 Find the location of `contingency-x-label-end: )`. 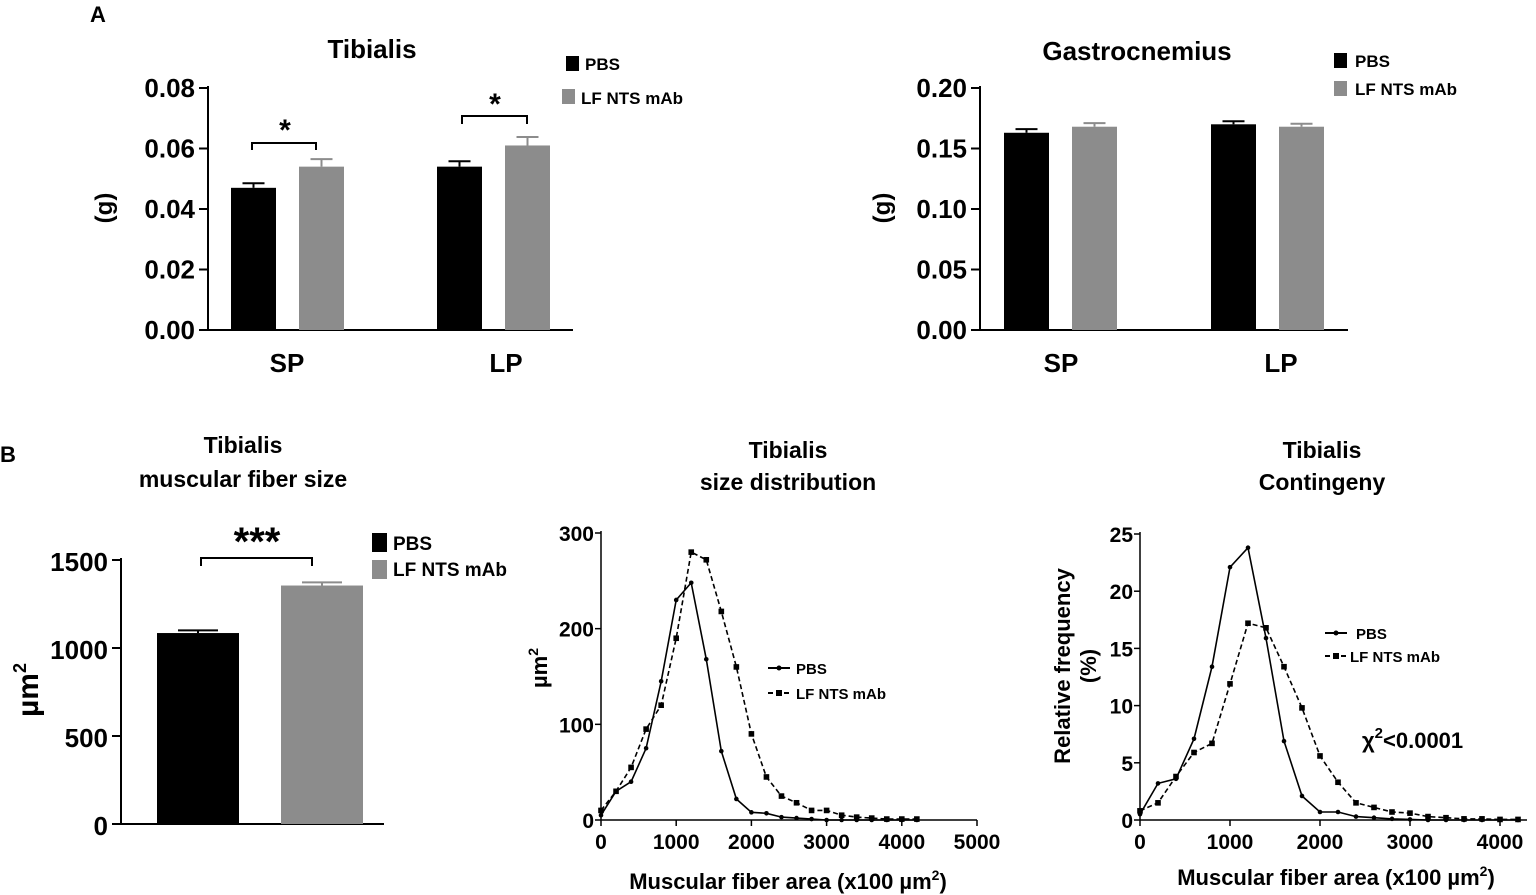

contingency-x-label-end: ) is located at coordinates (1490, 877).